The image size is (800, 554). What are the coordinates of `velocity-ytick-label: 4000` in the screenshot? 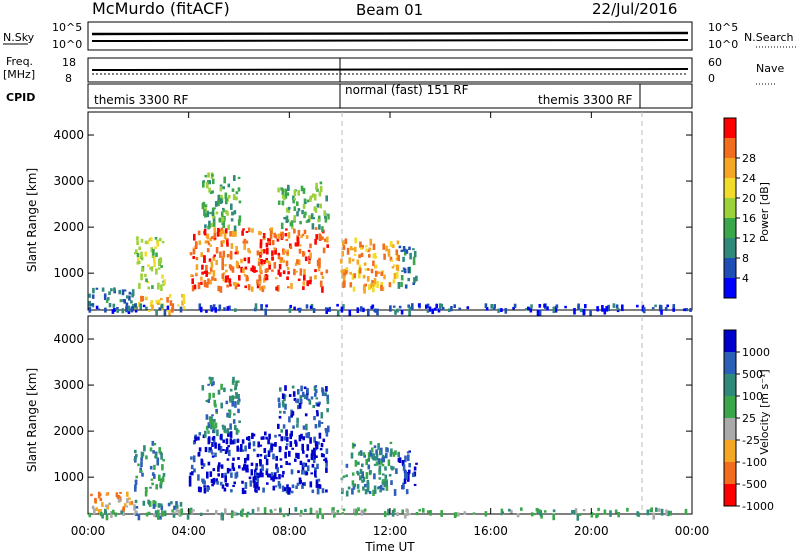 It's located at (68, 339).